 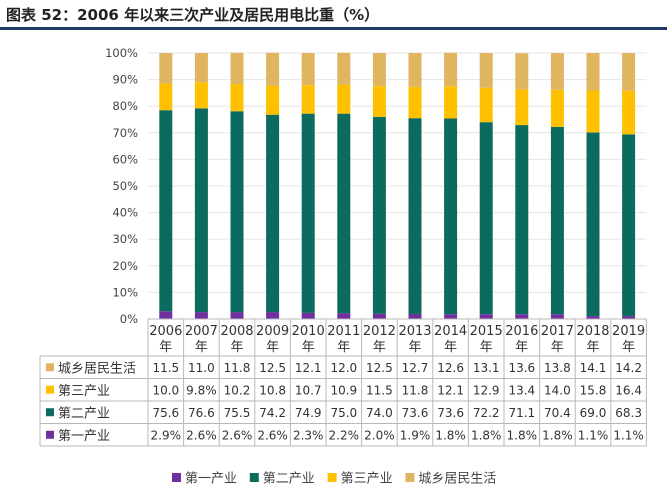 I want to click on y-tick-label: 50%, so click(x=125, y=186).